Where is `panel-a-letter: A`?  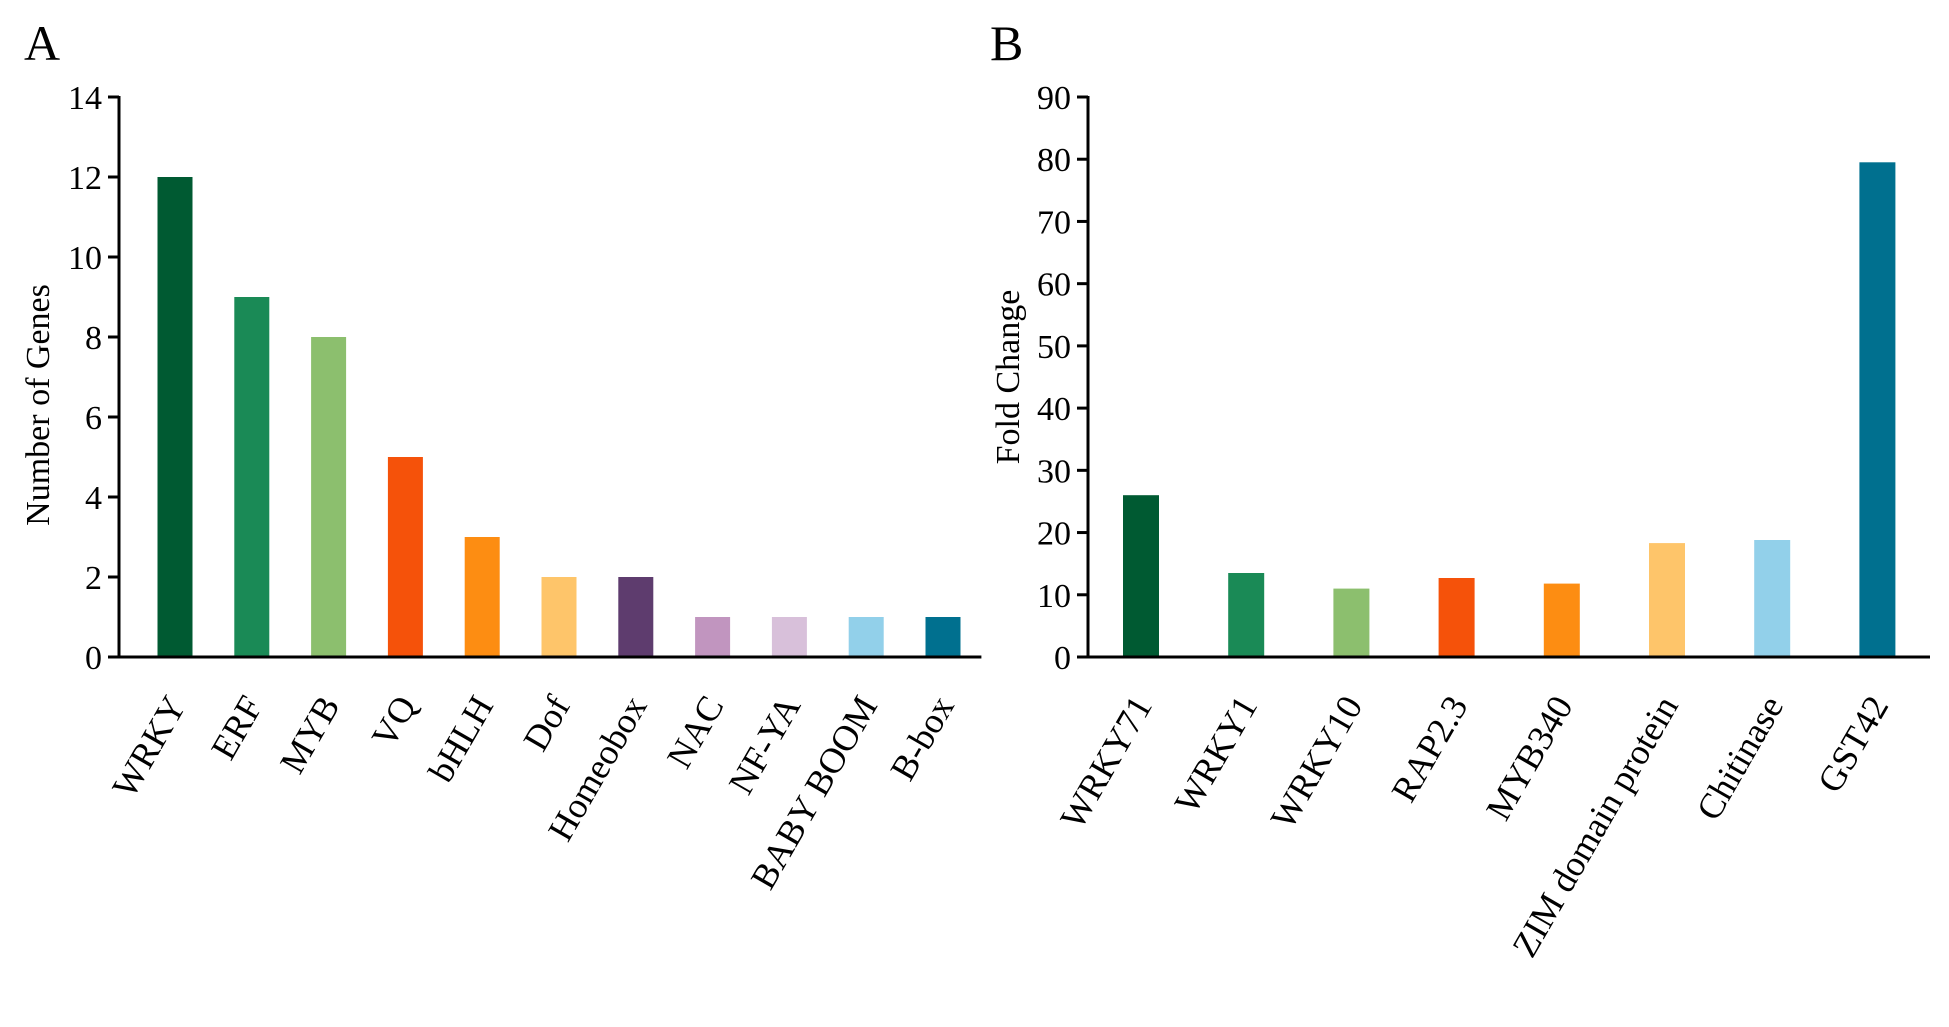
panel-a-letter: A is located at coordinates (42, 43).